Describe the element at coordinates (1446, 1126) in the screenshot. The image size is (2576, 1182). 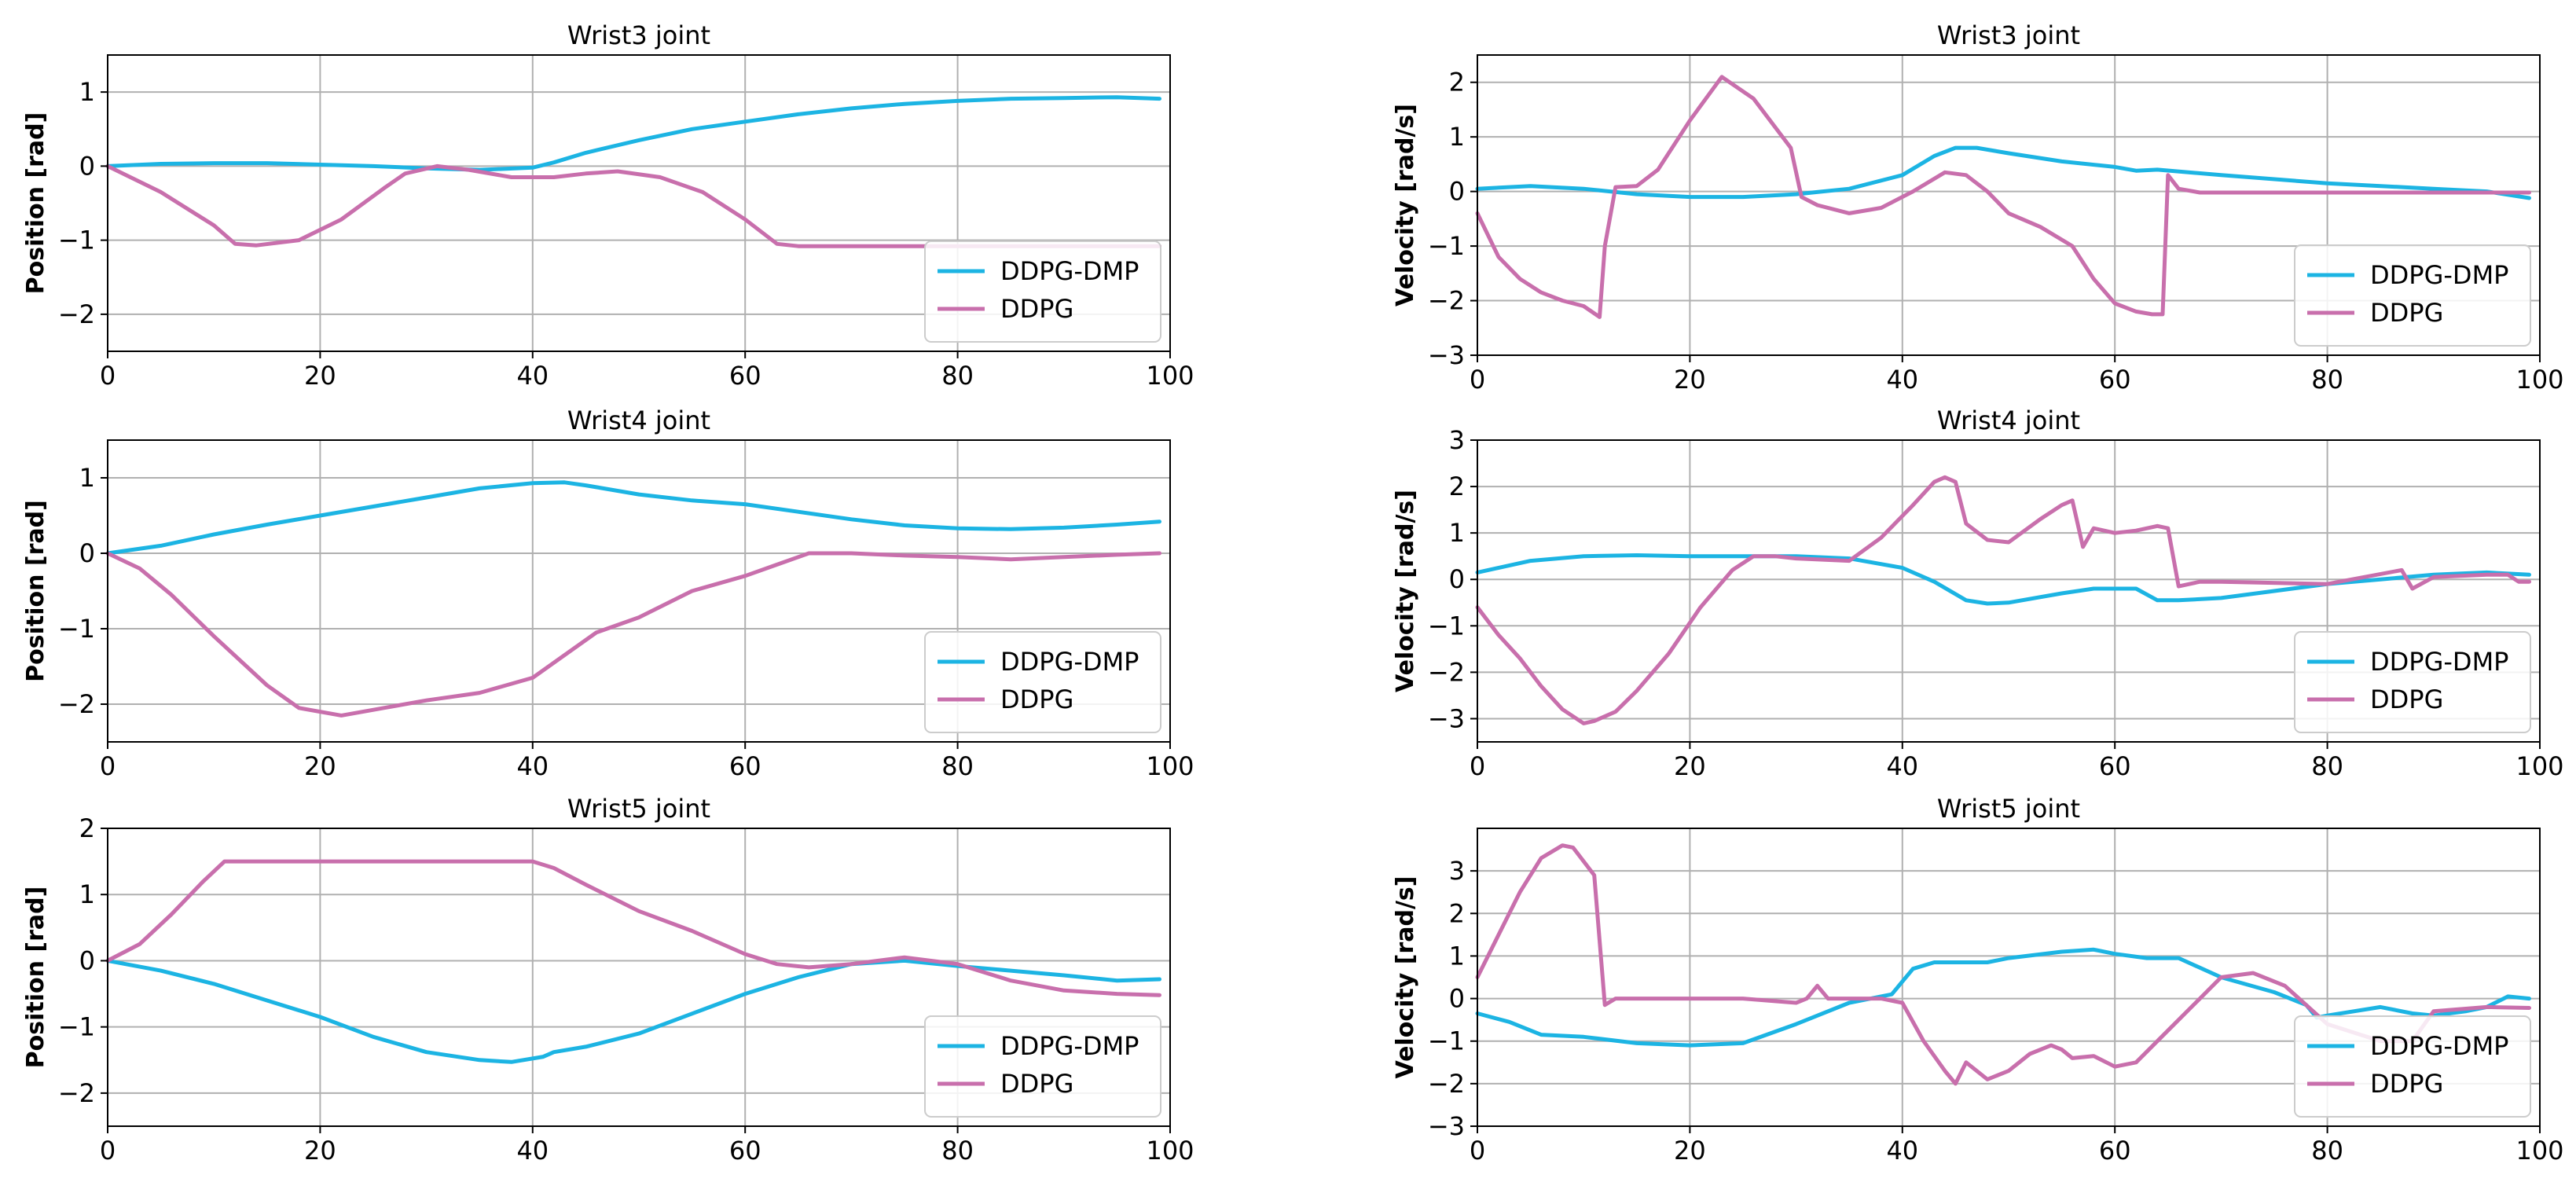
I see `y-tick-label: −3` at that location.